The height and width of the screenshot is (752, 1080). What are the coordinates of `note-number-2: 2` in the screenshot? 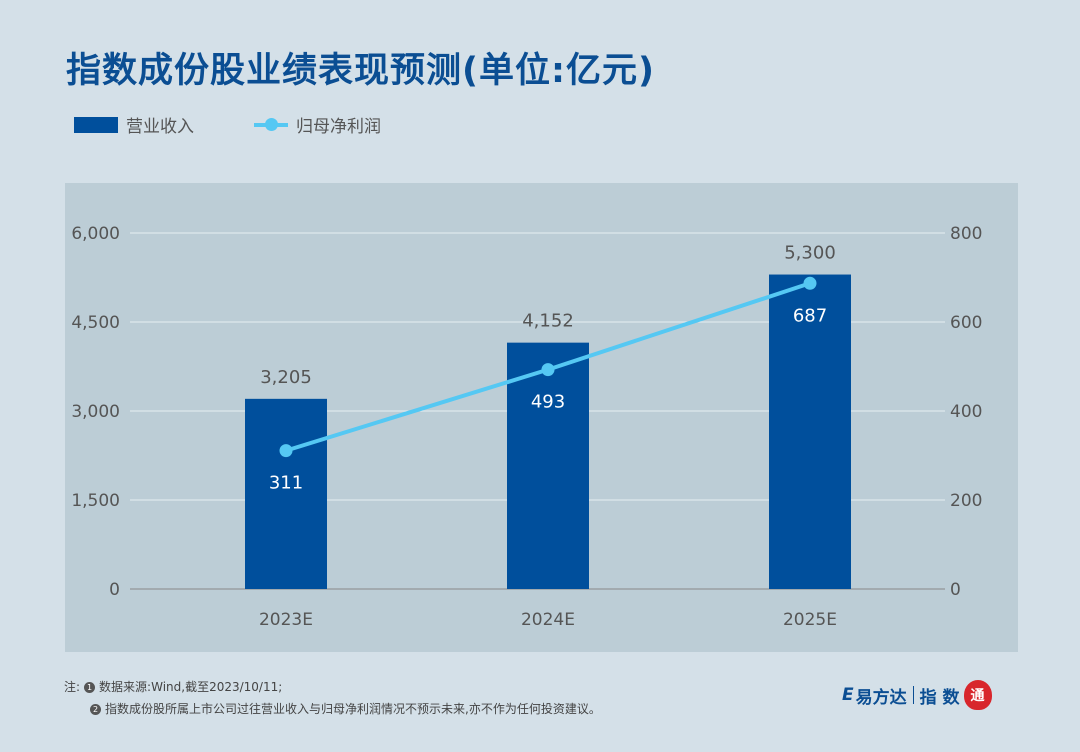 It's located at (95, 709).